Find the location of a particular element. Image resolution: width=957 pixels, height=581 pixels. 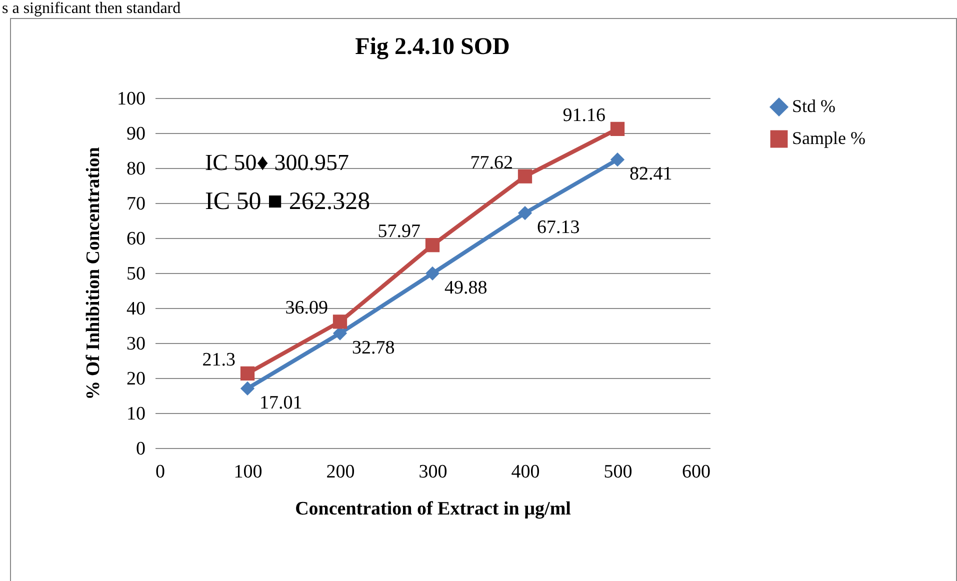

data-label: 91.16 is located at coordinates (584, 115).